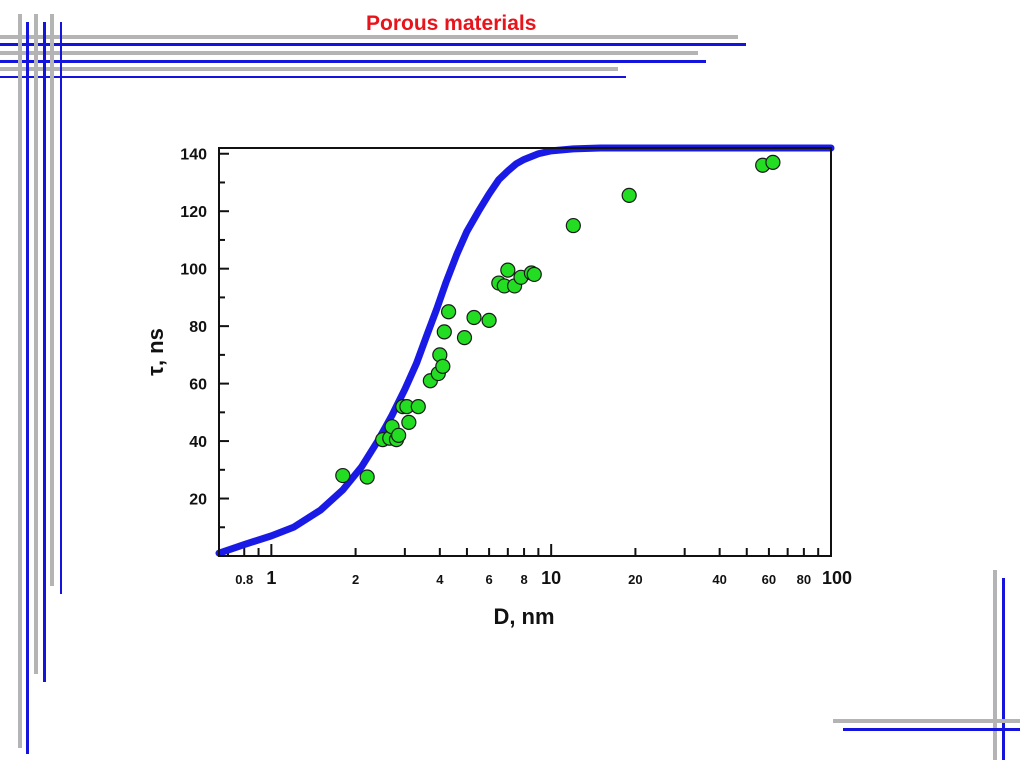 The width and height of the screenshot is (1024, 768). What do you see at coordinates (488, 579) in the screenshot?
I see `x-tick-label: 6` at bounding box center [488, 579].